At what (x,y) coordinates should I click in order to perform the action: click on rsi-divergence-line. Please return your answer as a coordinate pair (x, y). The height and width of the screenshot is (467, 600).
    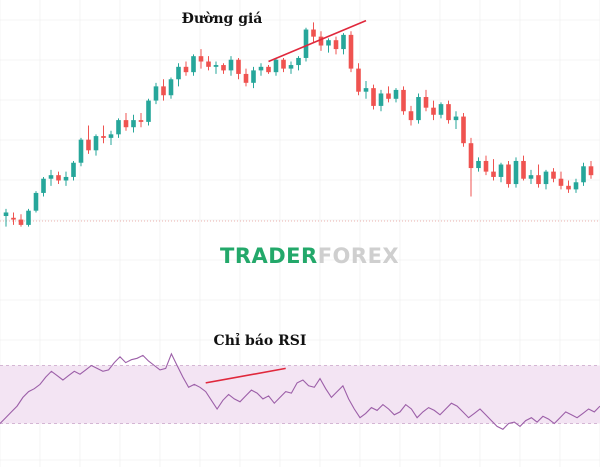
    Looking at the image, I should click on (245, 375).